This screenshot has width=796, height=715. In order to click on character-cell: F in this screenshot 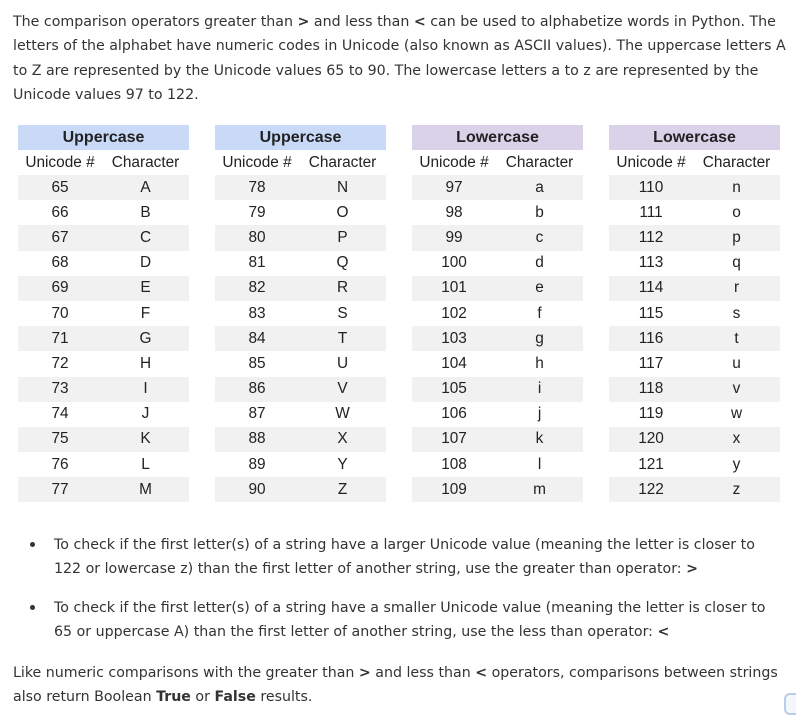, I will do `click(145, 313)`.